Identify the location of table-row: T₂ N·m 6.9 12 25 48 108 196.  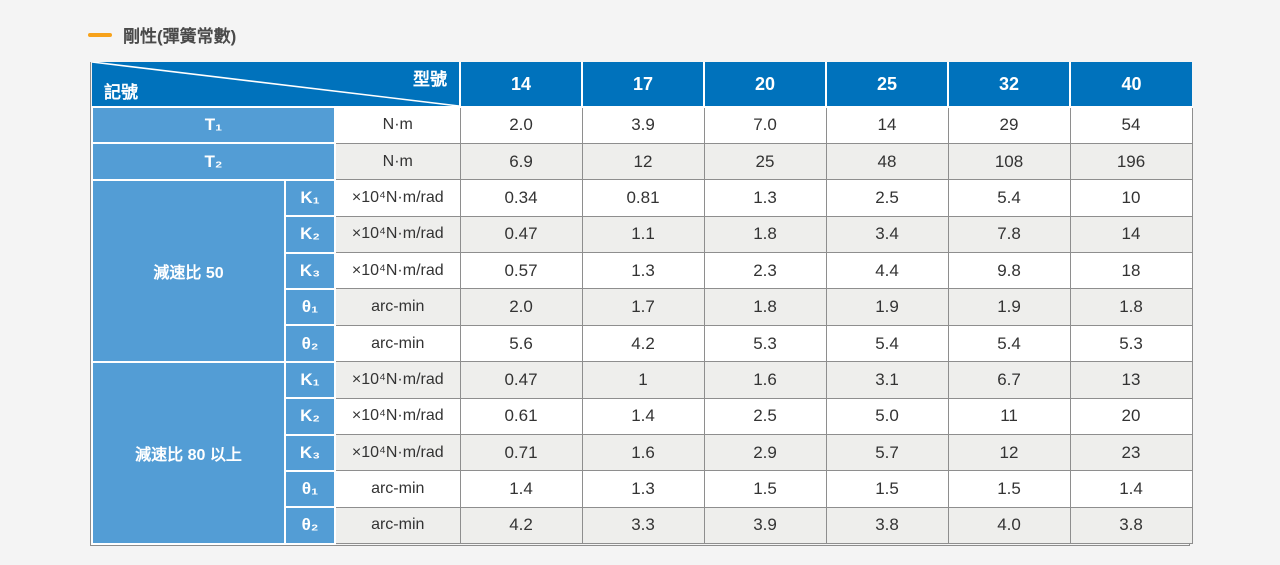
(642, 161).